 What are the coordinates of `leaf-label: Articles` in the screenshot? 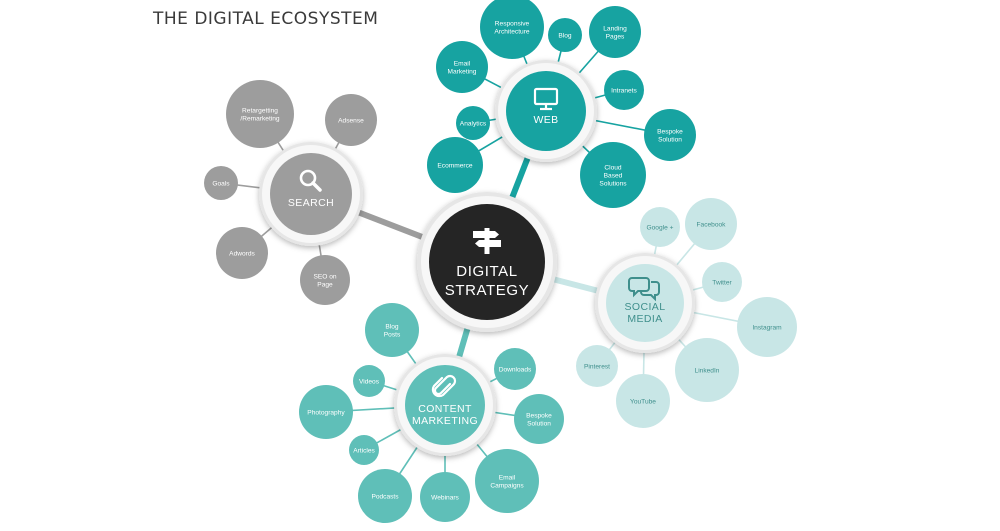 It's located at (364, 450).